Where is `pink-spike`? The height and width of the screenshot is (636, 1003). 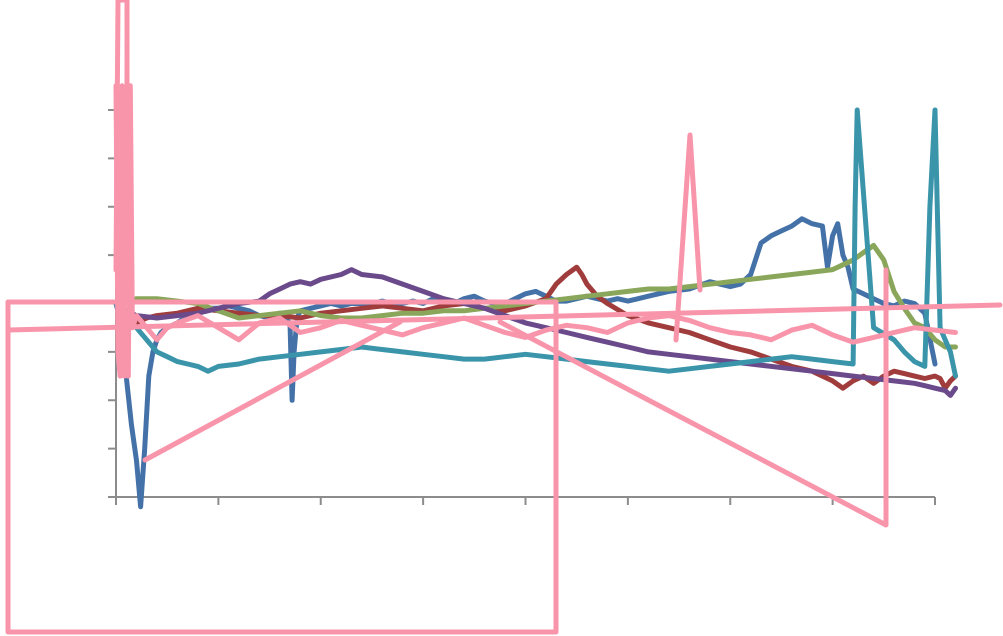 pink-spike is located at coordinates (688, 237).